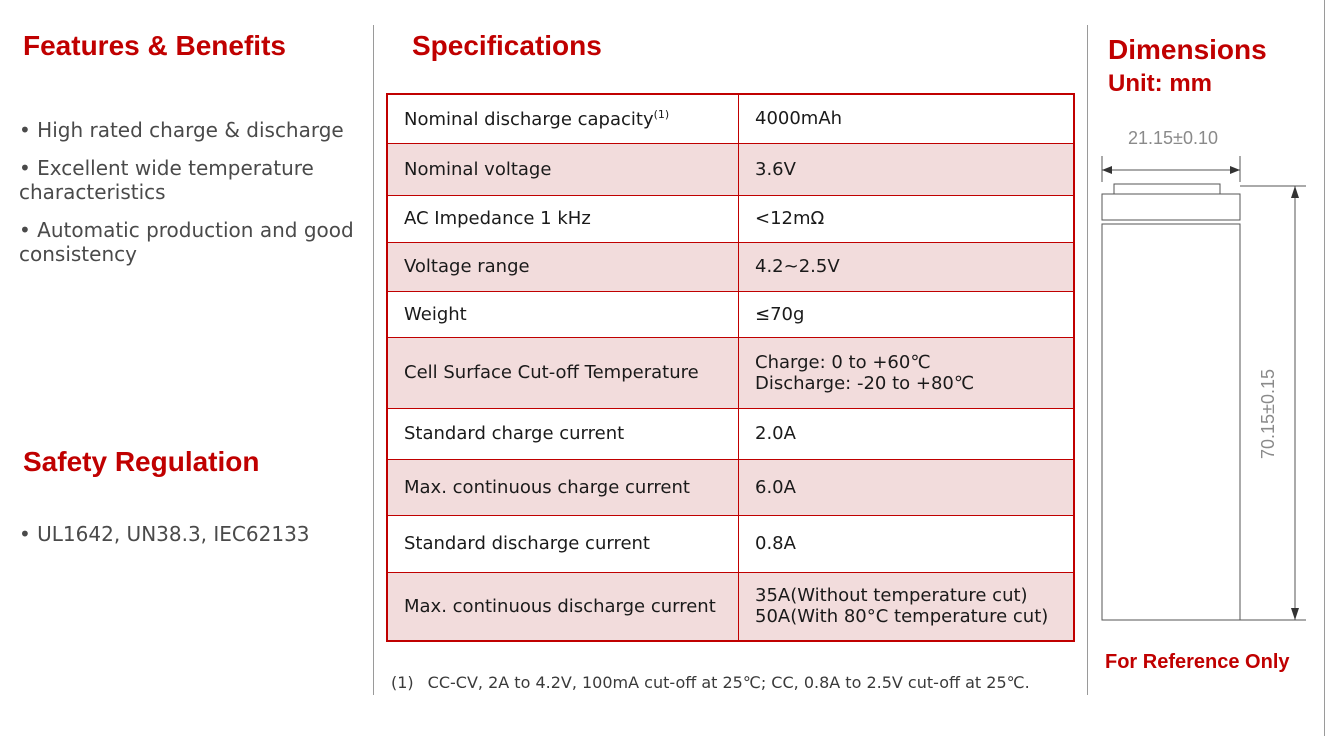 The image size is (1326, 736). Describe the element at coordinates (1173, 138) in the screenshot. I see `diameter-label: 21.15±0.10` at that location.